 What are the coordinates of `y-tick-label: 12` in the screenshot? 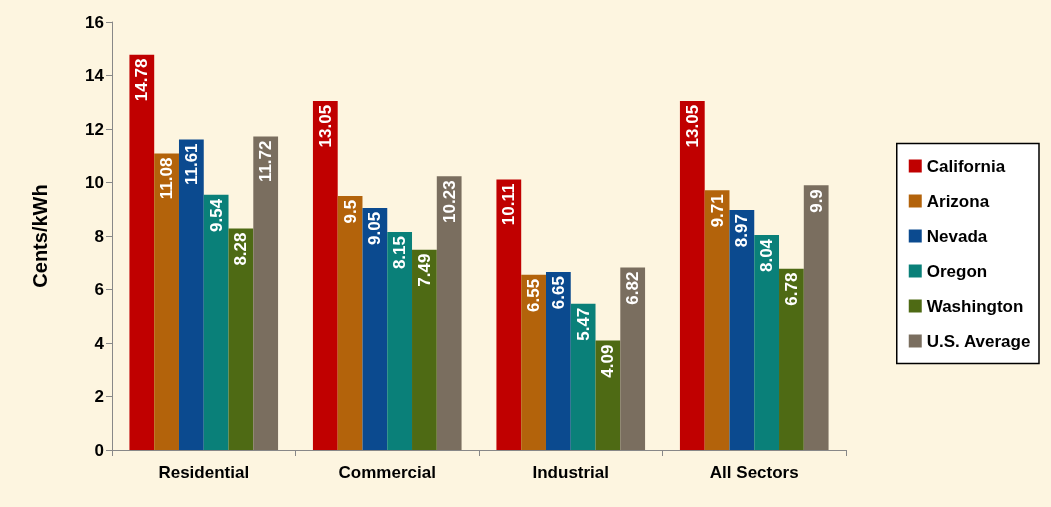 It's located at (94, 129).